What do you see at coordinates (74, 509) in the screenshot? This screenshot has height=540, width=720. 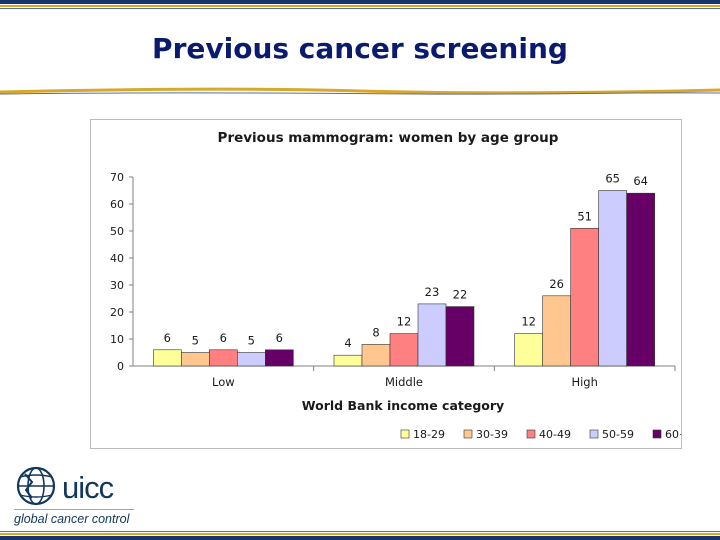 I see `logo-divider` at bounding box center [74, 509].